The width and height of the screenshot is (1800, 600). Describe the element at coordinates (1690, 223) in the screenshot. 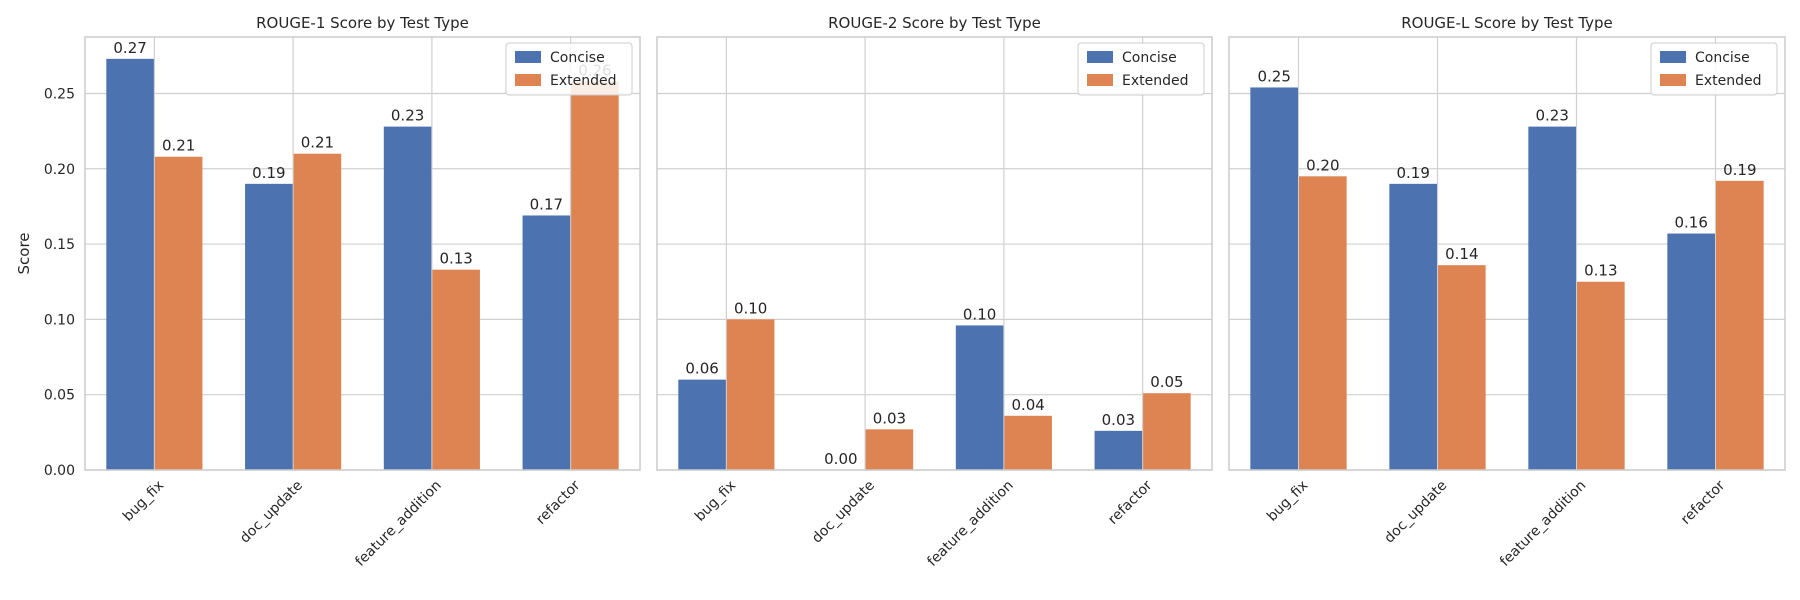

I see `data-label: 0.16` at that location.